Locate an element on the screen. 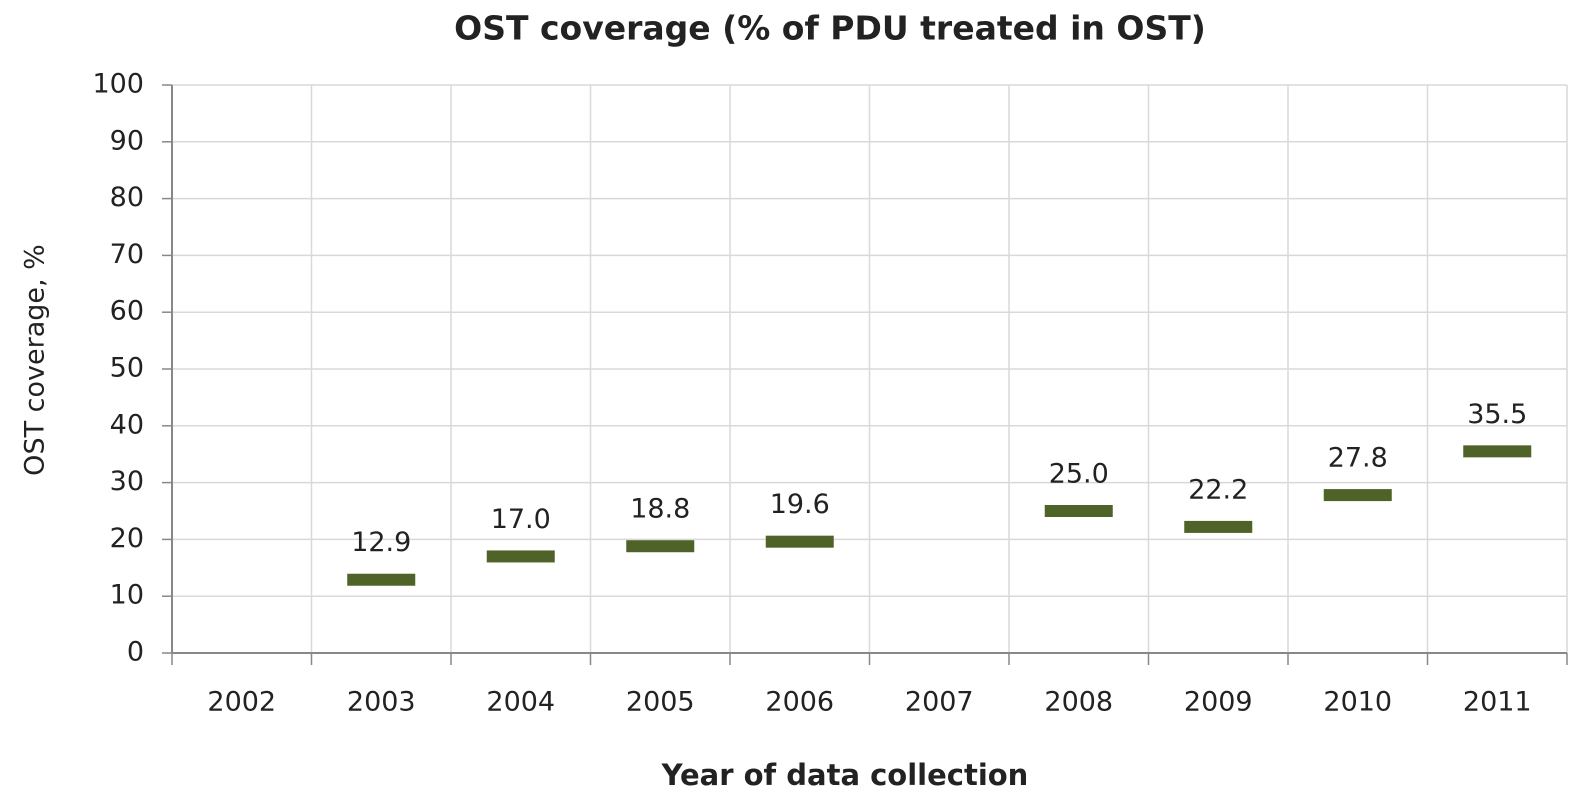 The width and height of the screenshot is (1572, 796). y-tick-label: 60 is located at coordinates (127, 311).